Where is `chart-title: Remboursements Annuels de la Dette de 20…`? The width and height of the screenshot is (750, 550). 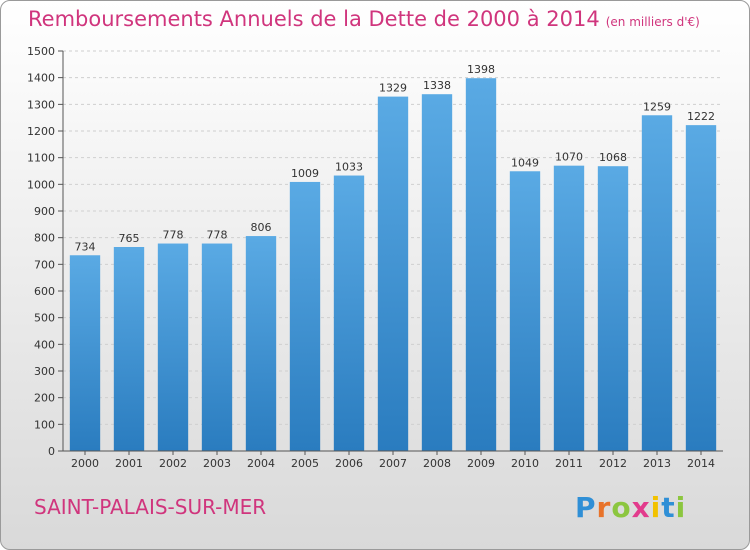
chart-title: Remboursements Annuels de la Dette de 20… is located at coordinates (364, 19).